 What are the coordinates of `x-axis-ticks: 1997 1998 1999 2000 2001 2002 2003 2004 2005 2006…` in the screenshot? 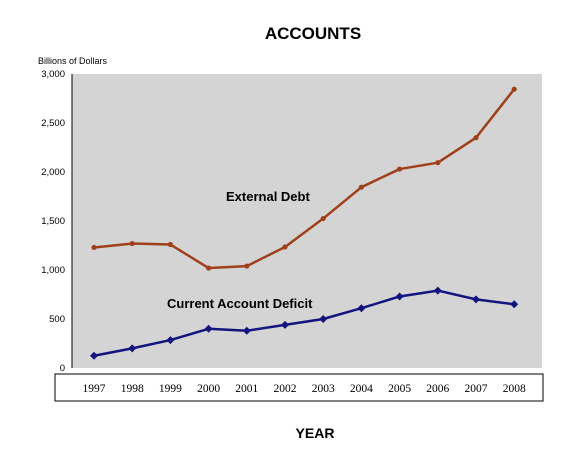 It's located at (304, 389).